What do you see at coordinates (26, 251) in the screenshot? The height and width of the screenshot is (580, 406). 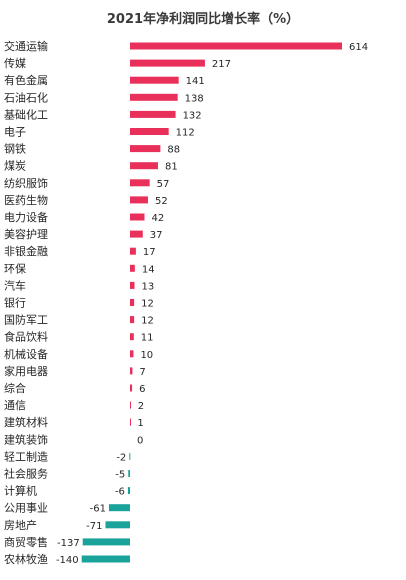 I see `category-label: 非银金融` at bounding box center [26, 251].